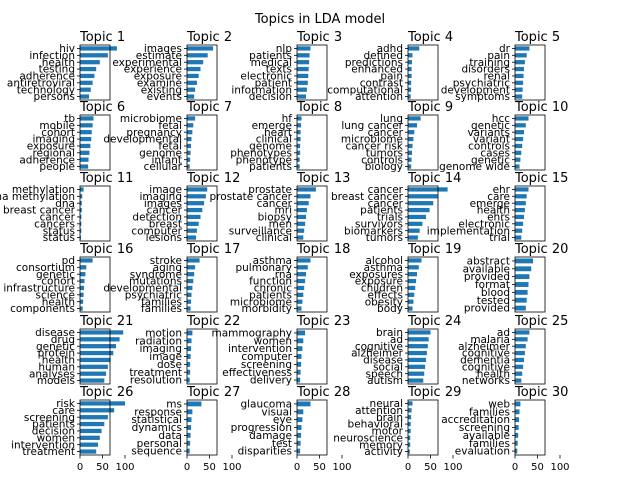  Describe the element at coordinates (270, 56) in the screenshot. I see `word-label: patients` at that location.